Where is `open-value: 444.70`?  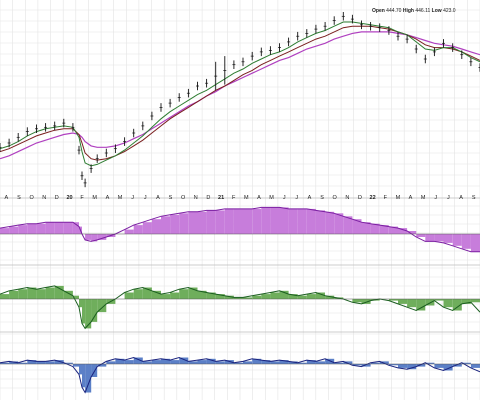
open-value: 444.70 is located at coordinates (394, 11).